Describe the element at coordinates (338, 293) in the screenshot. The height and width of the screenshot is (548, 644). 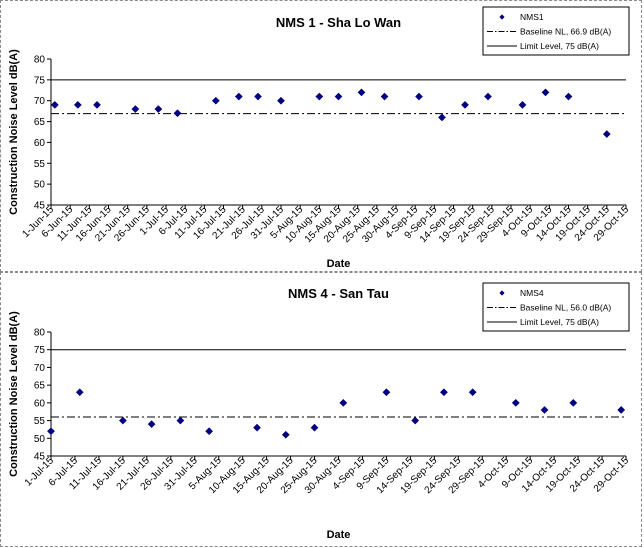
I see `chart-title: NMS 4 - San Tau` at that location.